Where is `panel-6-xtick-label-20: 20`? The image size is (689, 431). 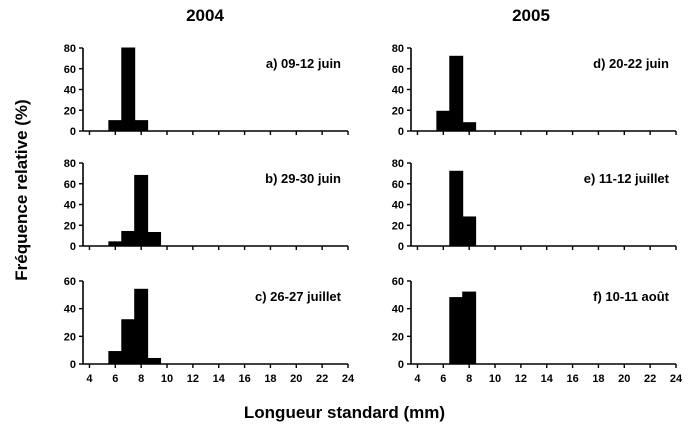 panel-6-xtick-label-20: 20 is located at coordinates (624, 379).